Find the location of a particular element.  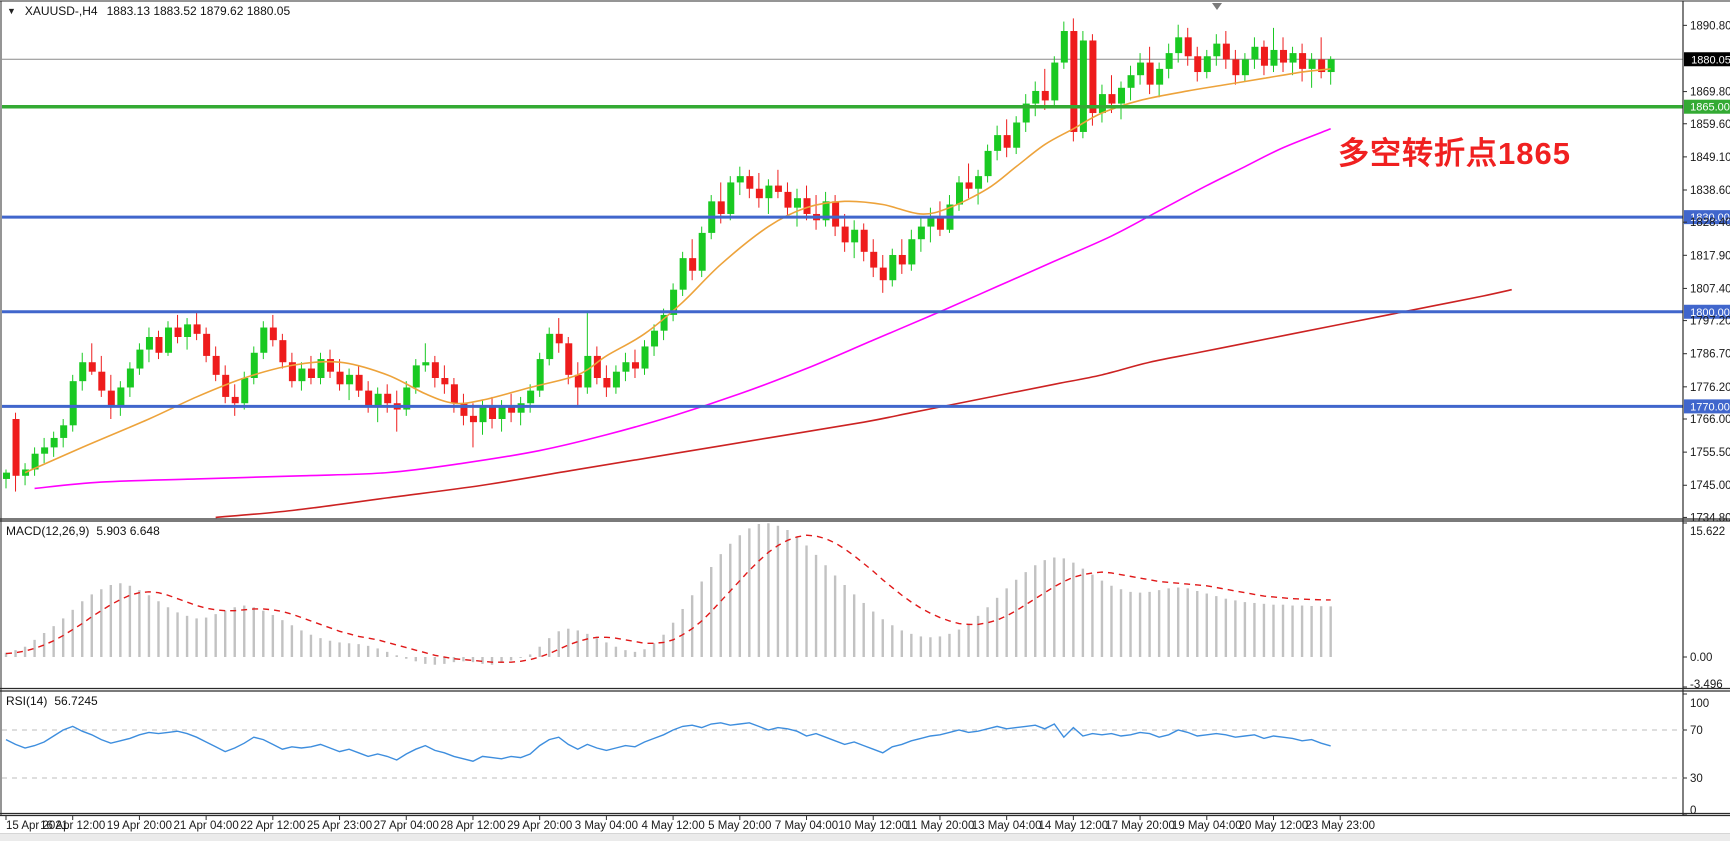

date-tick-label: 7 May 04:00 is located at coordinates (806, 826).